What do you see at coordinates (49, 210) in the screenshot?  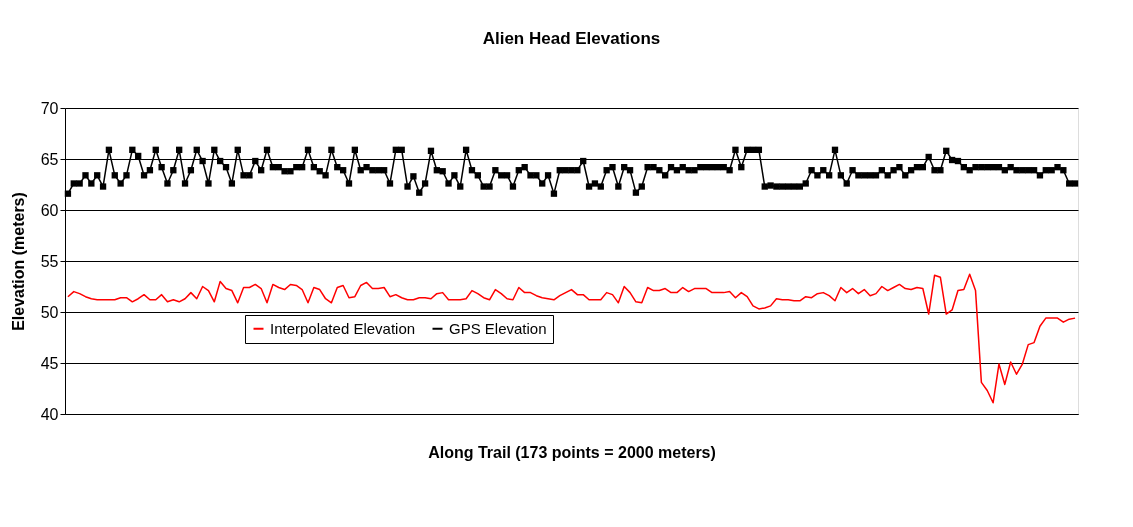 I see `y-tick-label: 60` at bounding box center [49, 210].